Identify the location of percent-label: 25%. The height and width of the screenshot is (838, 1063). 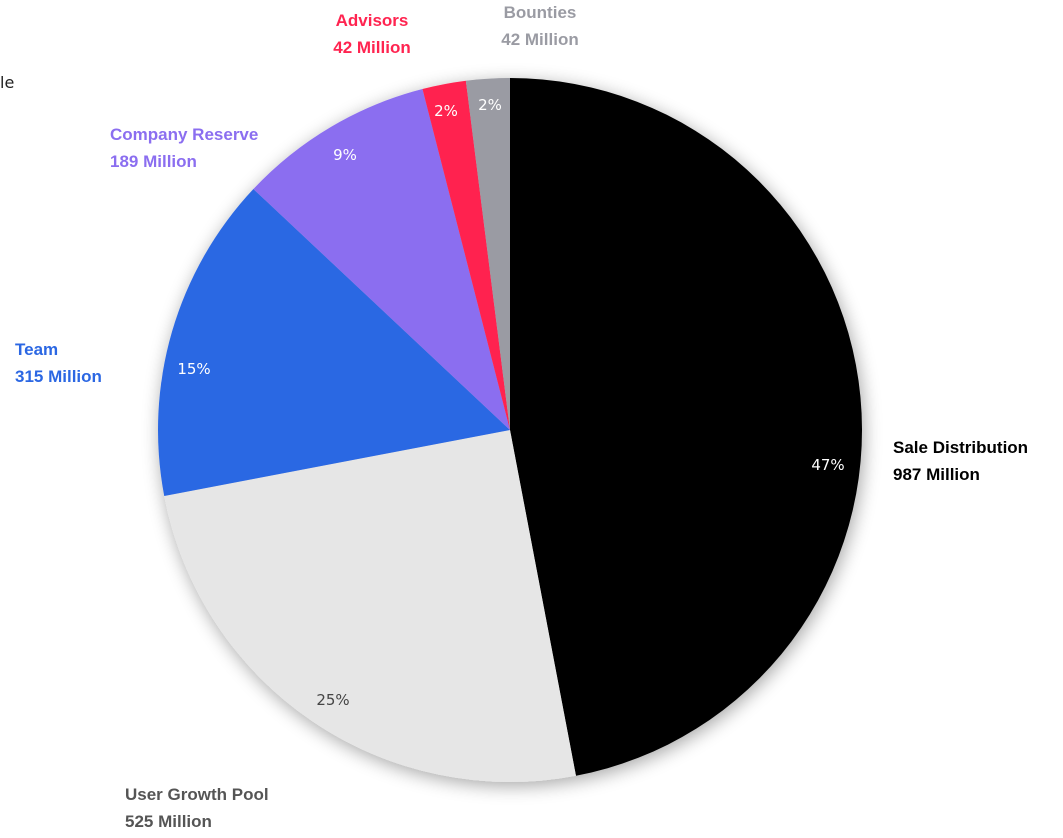
(332, 700).